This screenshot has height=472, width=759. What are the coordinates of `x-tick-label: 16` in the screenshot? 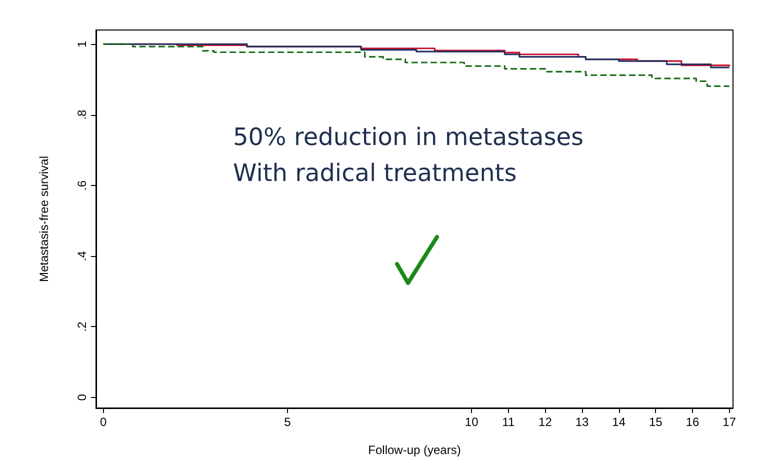 It's located at (693, 422).